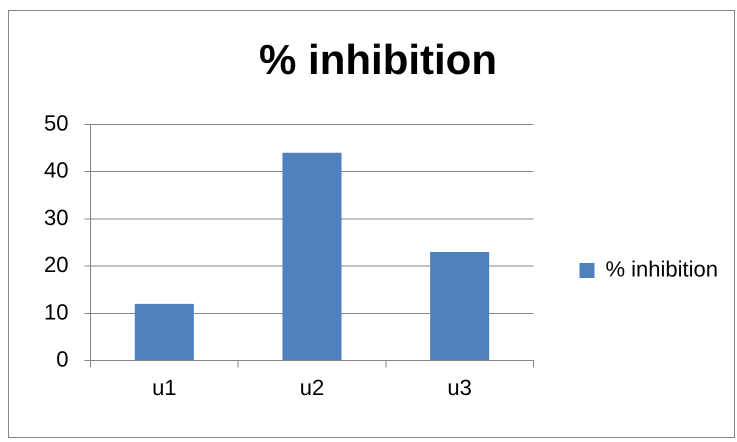 This screenshot has height=442, width=737. I want to click on chart-title: % inhibition, so click(378, 59).